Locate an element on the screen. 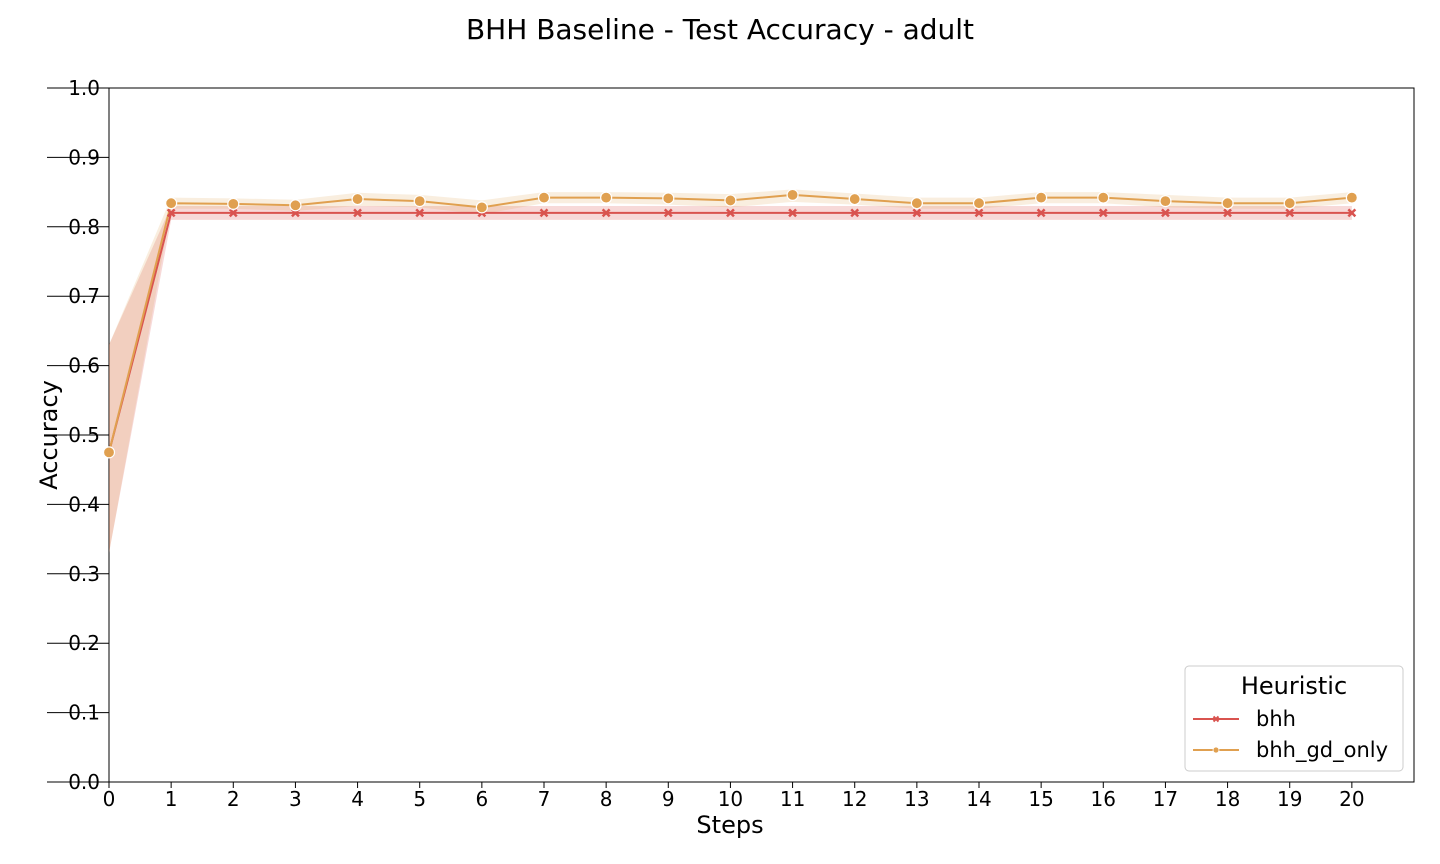 This screenshot has width=1440, height=864. x-tick-label: 11 is located at coordinates (792, 799).